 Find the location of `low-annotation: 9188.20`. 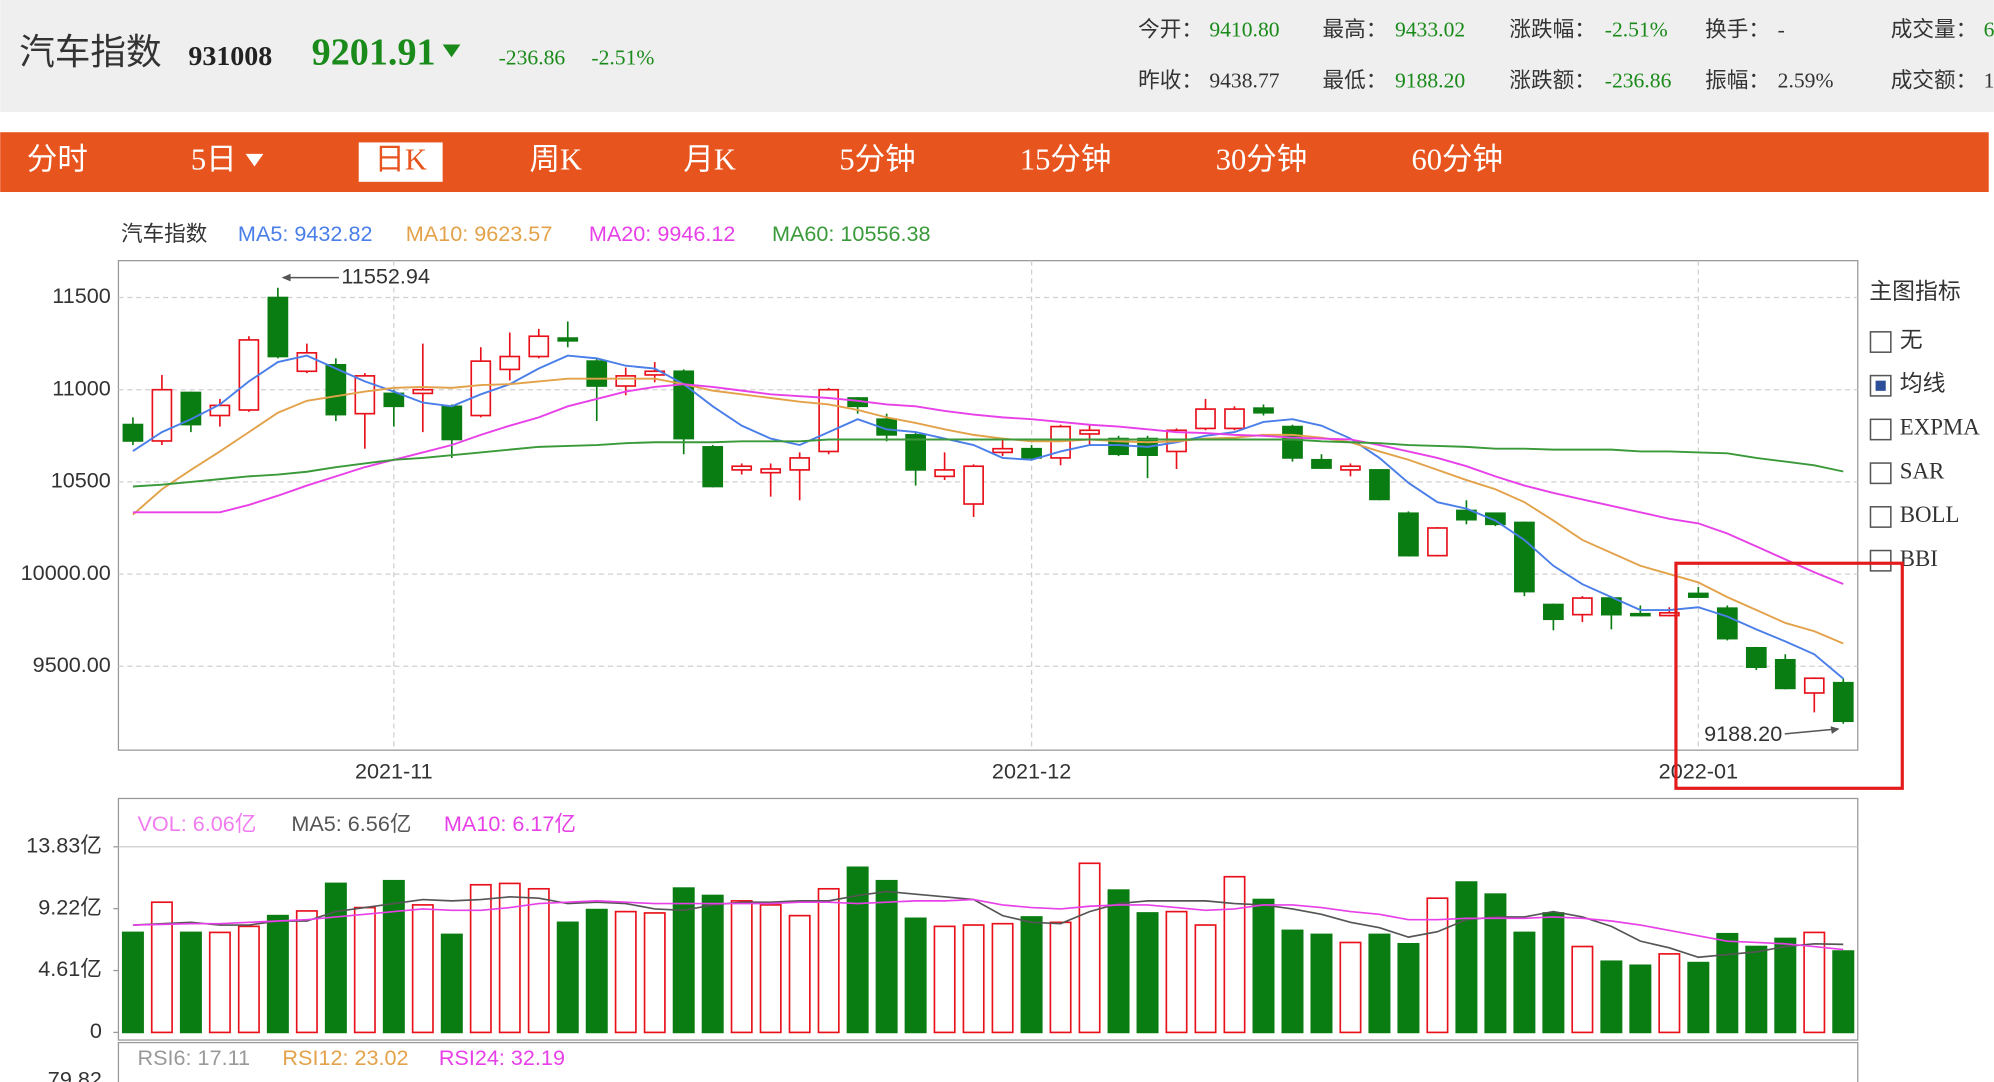

low-annotation: 9188.20 is located at coordinates (1743, 733).